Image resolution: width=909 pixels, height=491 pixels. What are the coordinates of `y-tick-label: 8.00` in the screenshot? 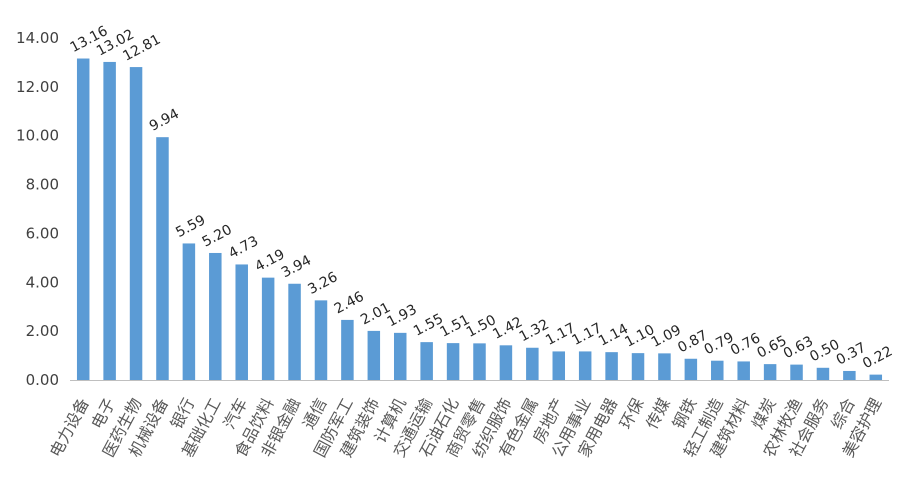 It's located at (42, 185).